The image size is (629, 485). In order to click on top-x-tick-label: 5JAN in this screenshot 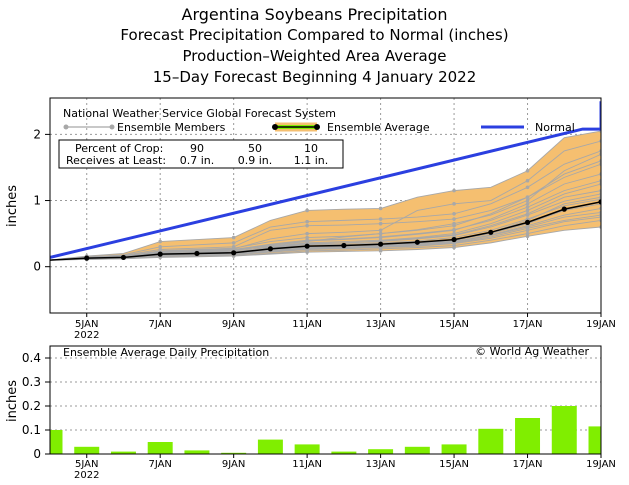, I will do `click(86, 324)`.